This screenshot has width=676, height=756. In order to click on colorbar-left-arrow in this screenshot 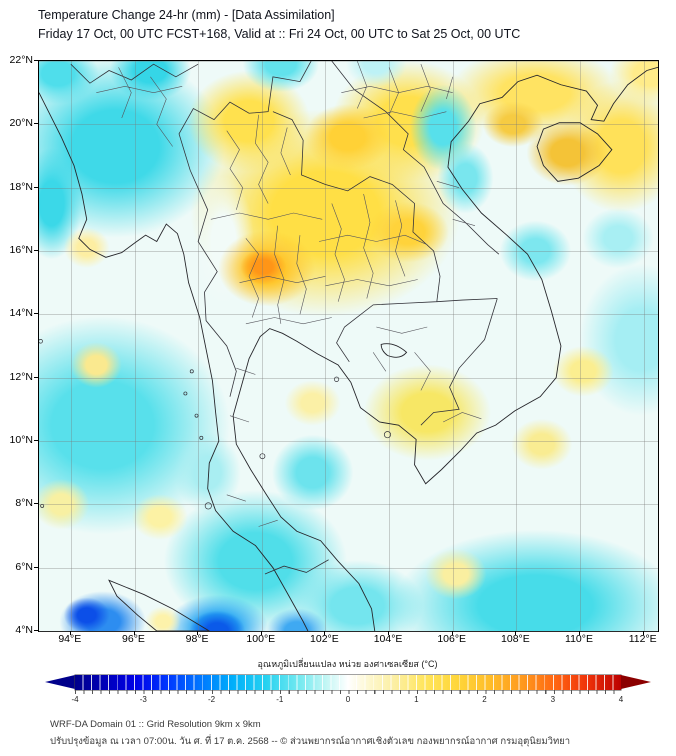, I will do `click(60, 682)`.